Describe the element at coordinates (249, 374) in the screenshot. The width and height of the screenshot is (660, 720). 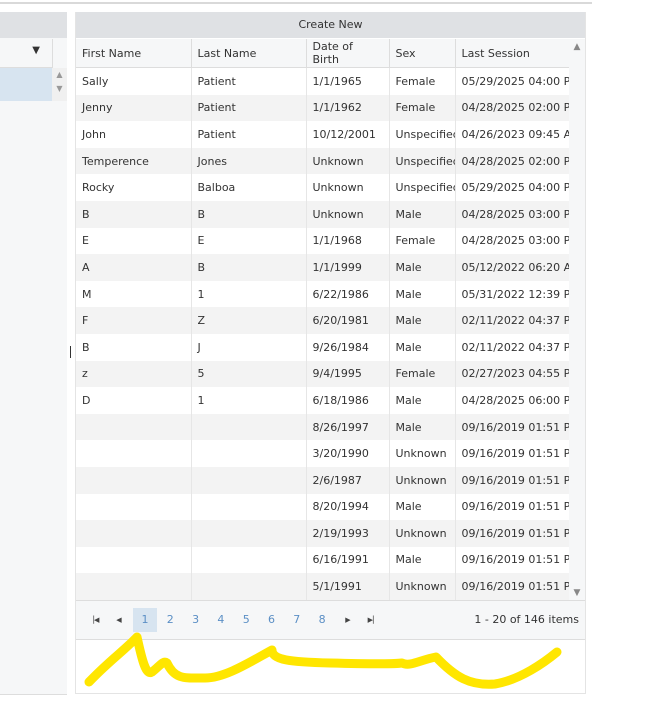
I see `table-cell: 5` at that location.